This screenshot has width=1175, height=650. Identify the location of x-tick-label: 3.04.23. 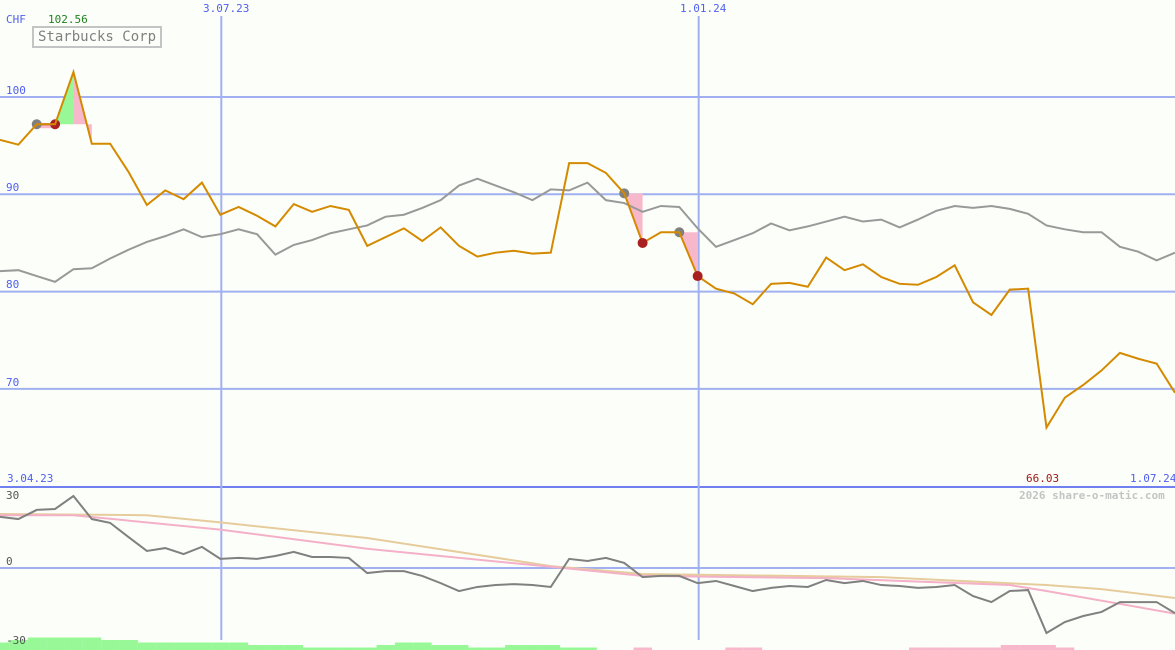
(30, 478).